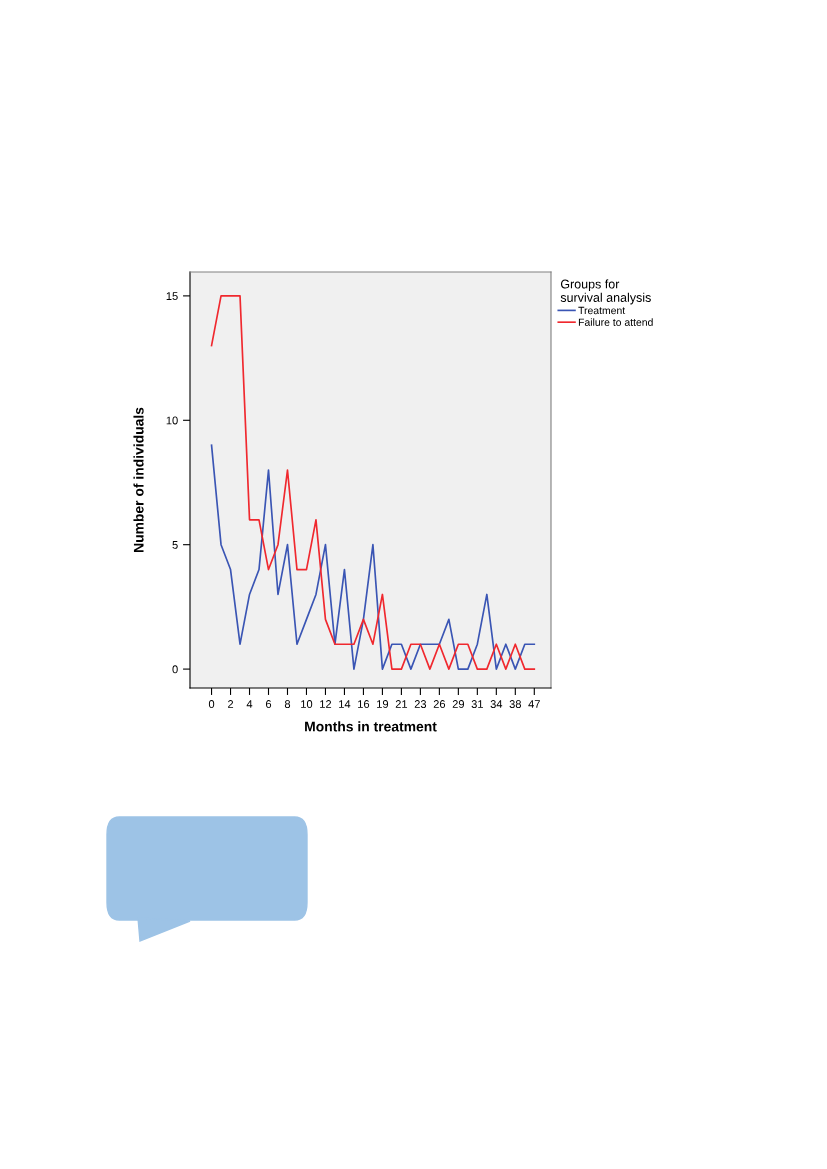 This screenshot has width=827, height=1169. I want to click on x-tick-label: 8, so click(287, 704).